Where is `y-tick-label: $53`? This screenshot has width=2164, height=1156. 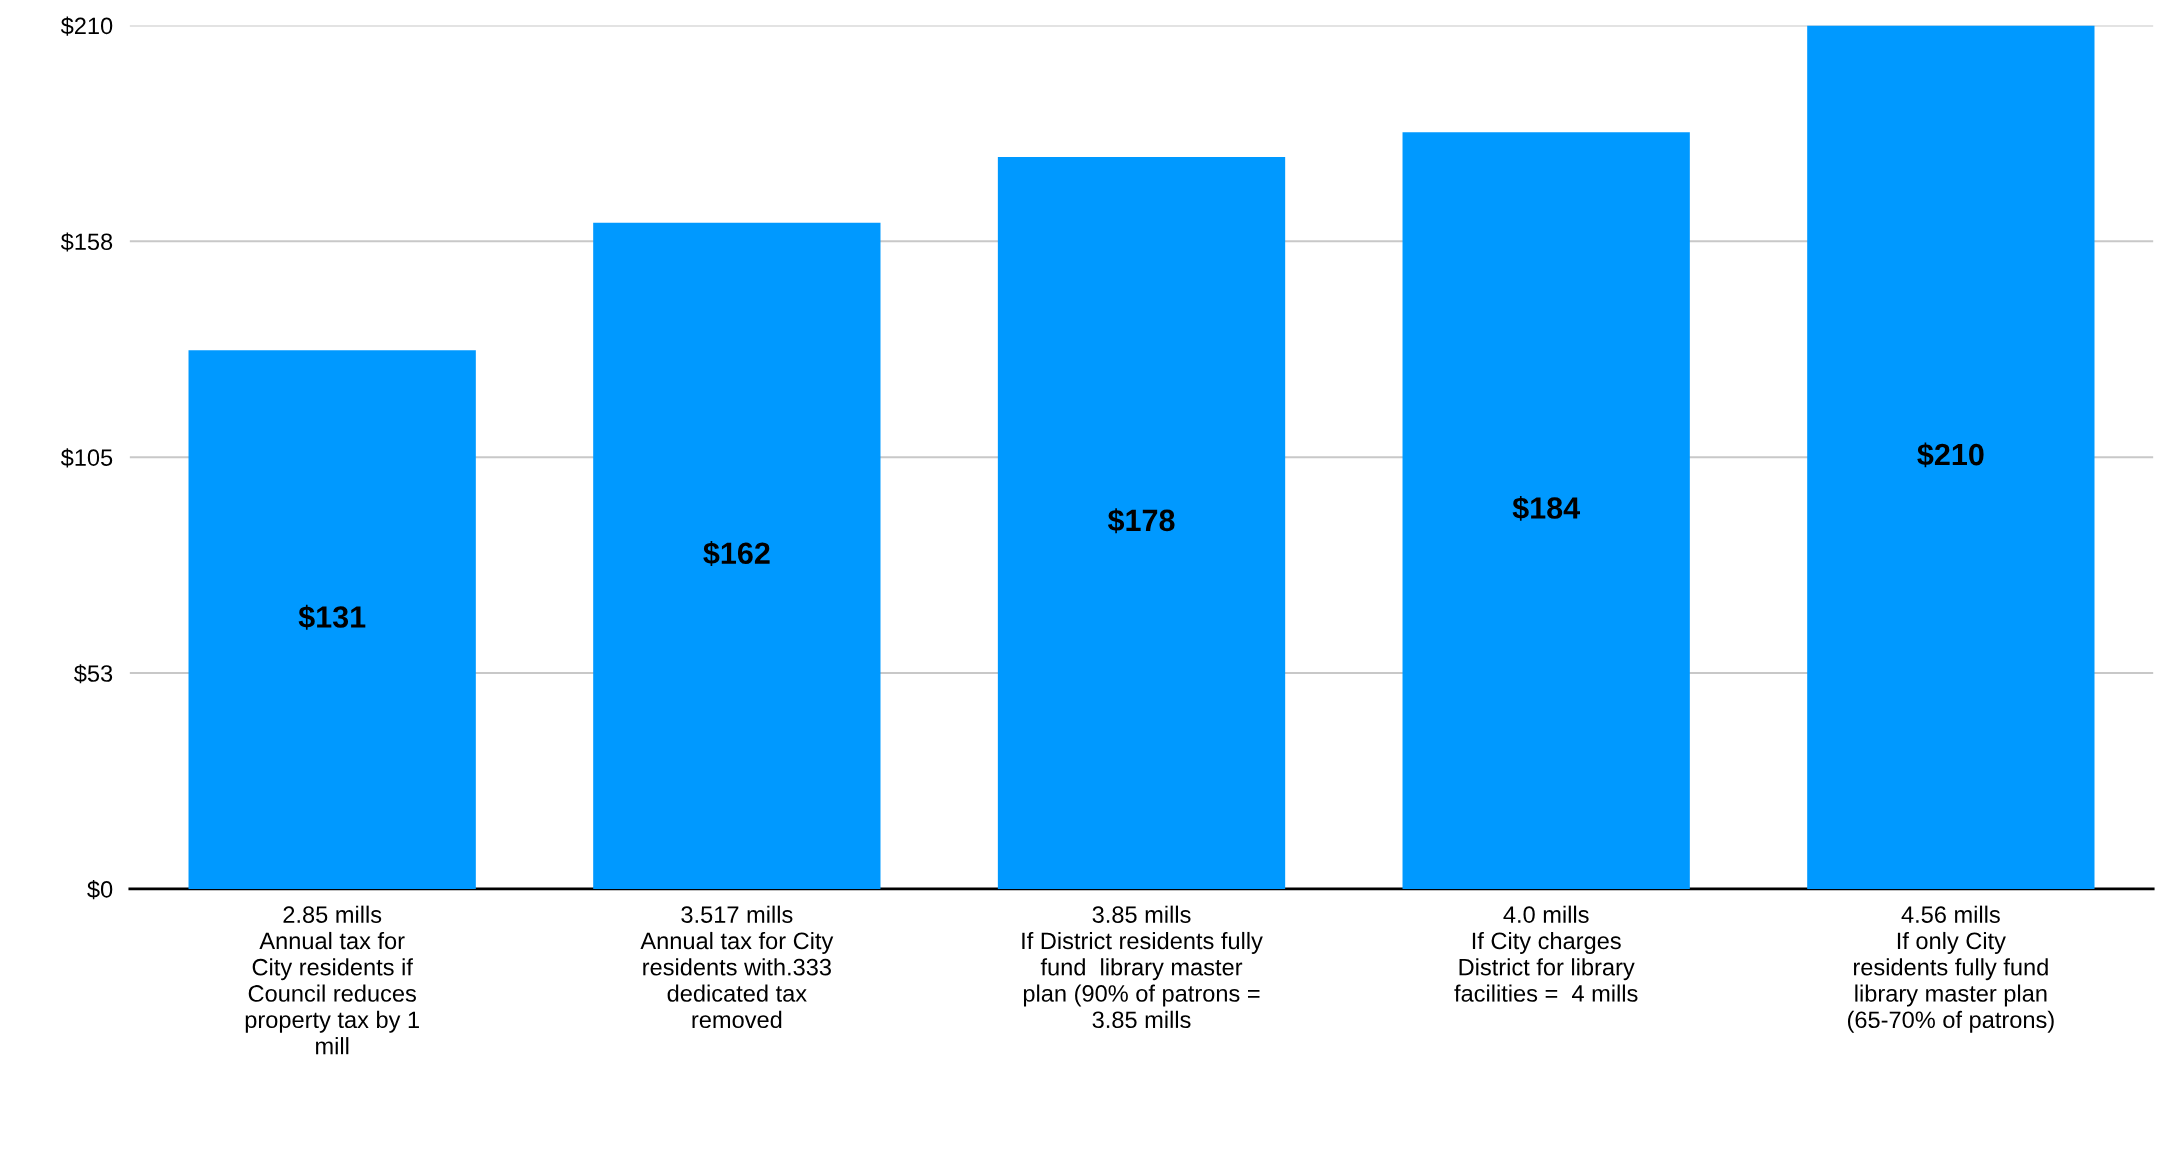 y-tick-label: $53 is located at coordinates (93, 674).